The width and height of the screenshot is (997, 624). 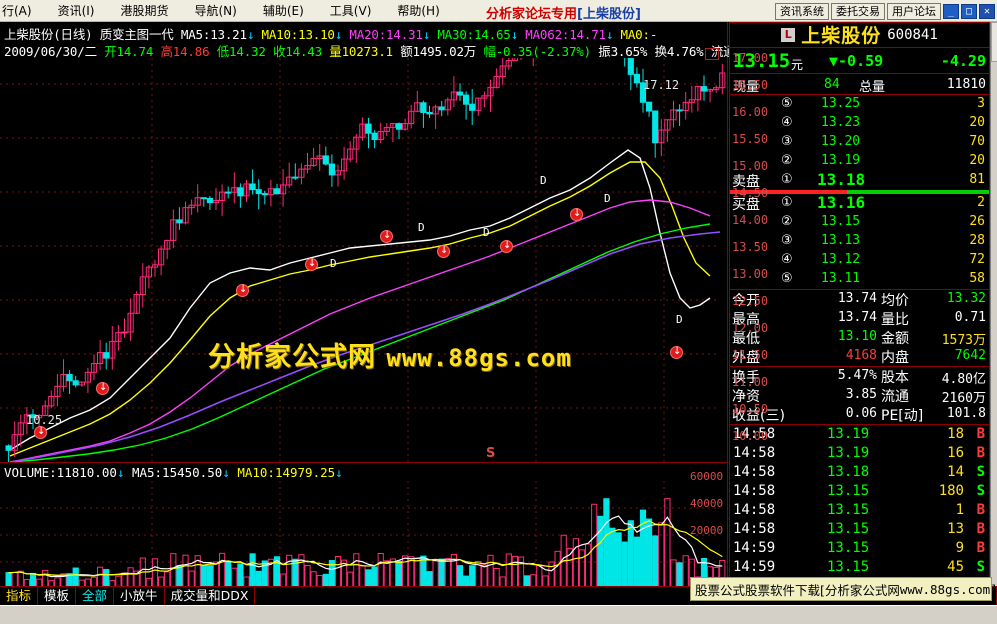 I want to click on stat-key-2: 股本, so click(x=895, y=378).